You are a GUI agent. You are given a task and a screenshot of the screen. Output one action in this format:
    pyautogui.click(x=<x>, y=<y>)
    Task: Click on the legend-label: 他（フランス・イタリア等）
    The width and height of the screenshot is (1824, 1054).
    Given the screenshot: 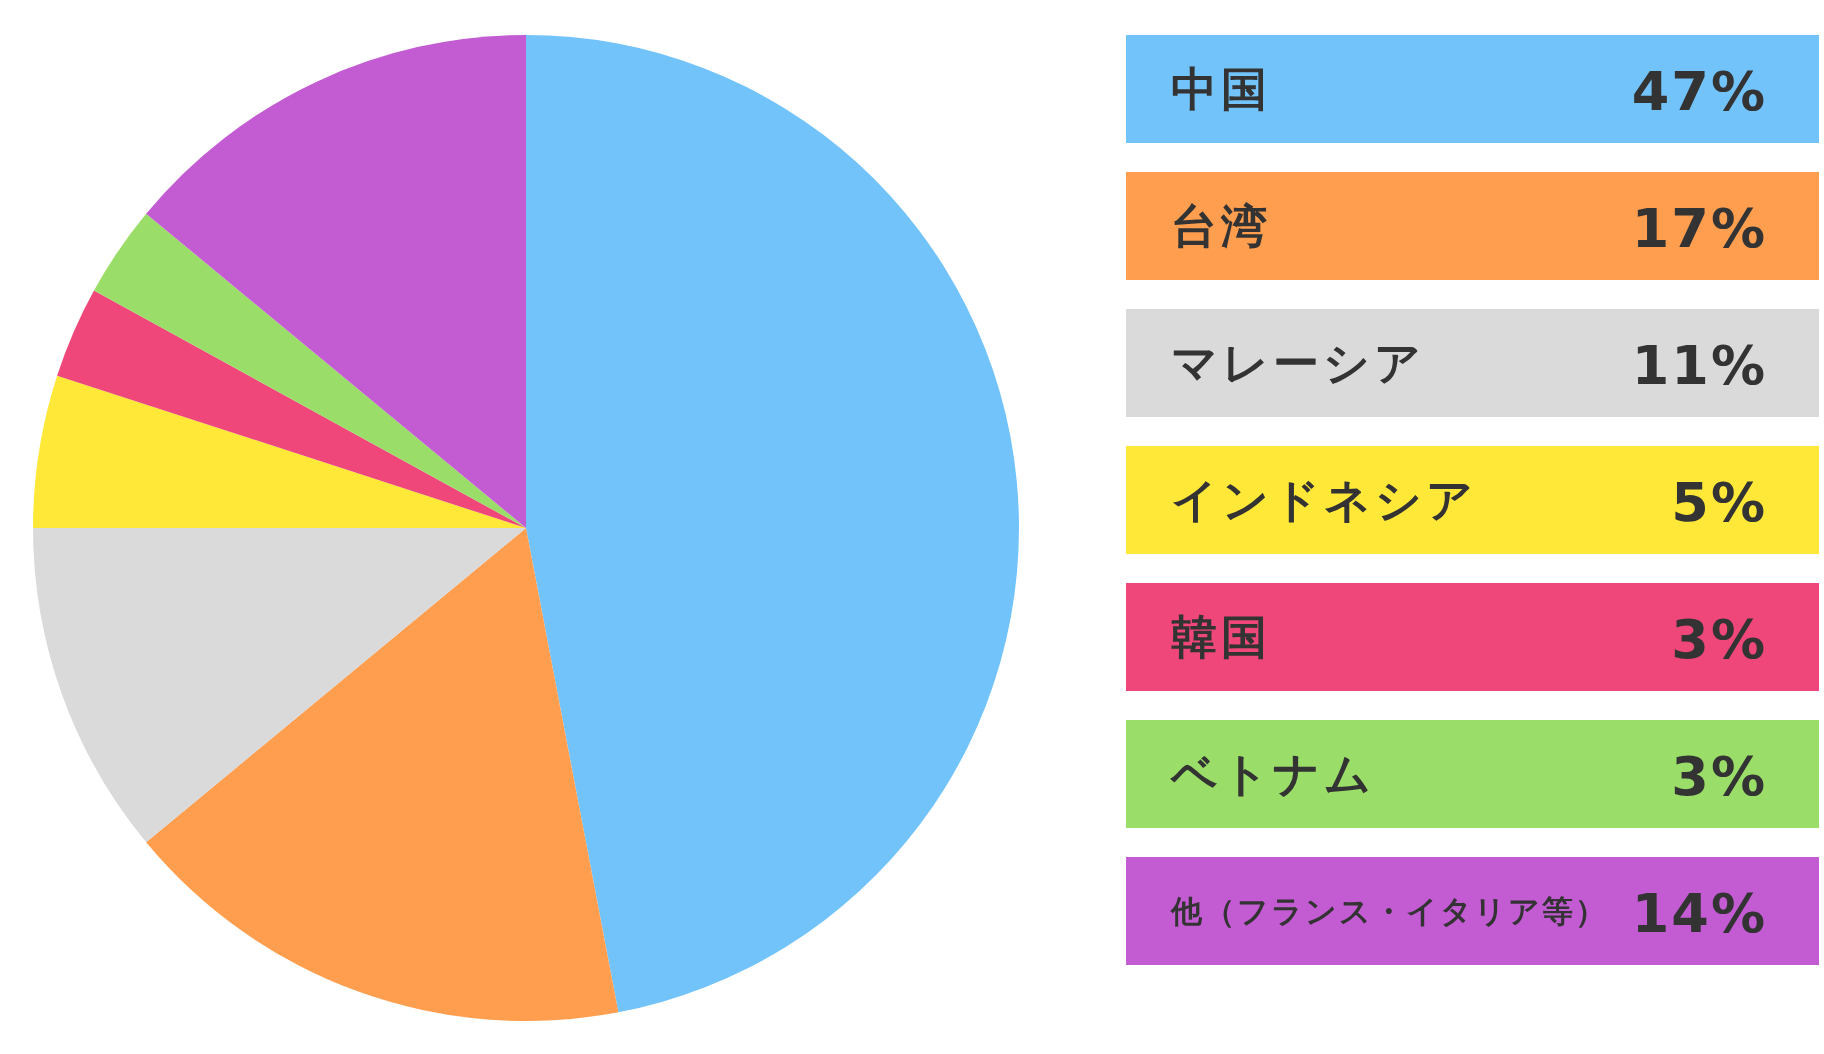 What is the action you would take?
    pyautogui.click(x=1389, y=911)
    